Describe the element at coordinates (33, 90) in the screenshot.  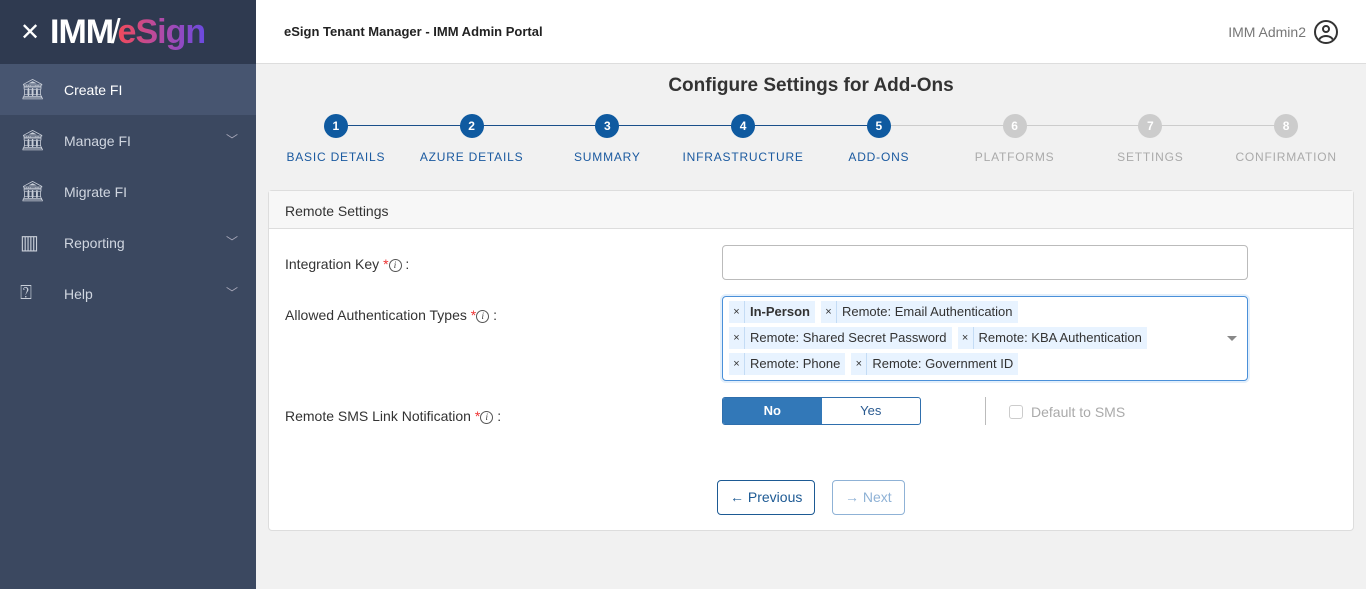
I see `bank-plus-icon: 🏛` at that location.